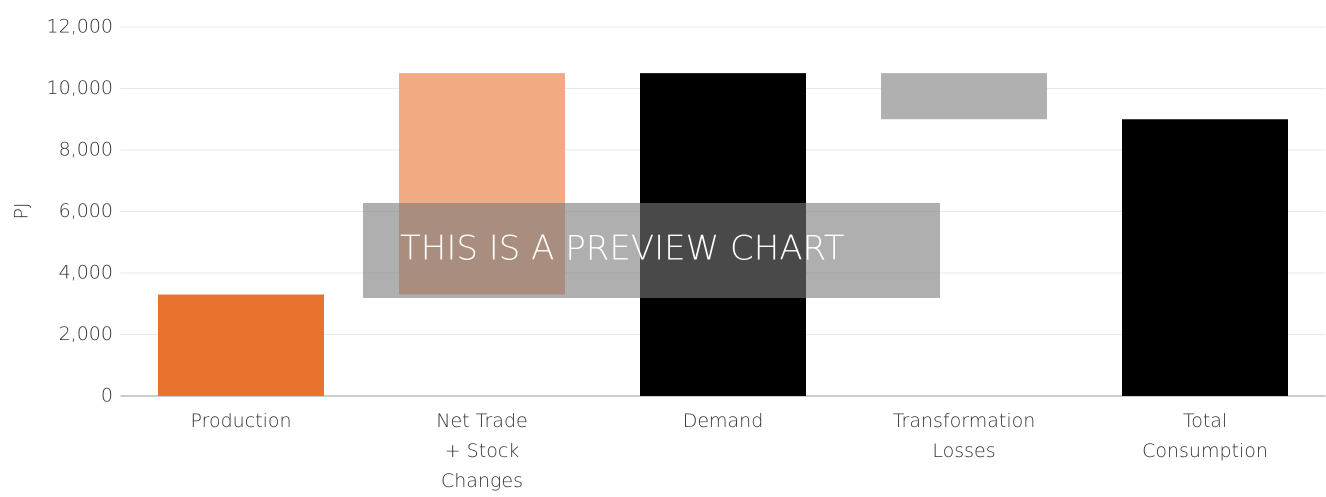 This screenshot has height=497, width=1326. I want to click on watermark-box, so click(651, 250).